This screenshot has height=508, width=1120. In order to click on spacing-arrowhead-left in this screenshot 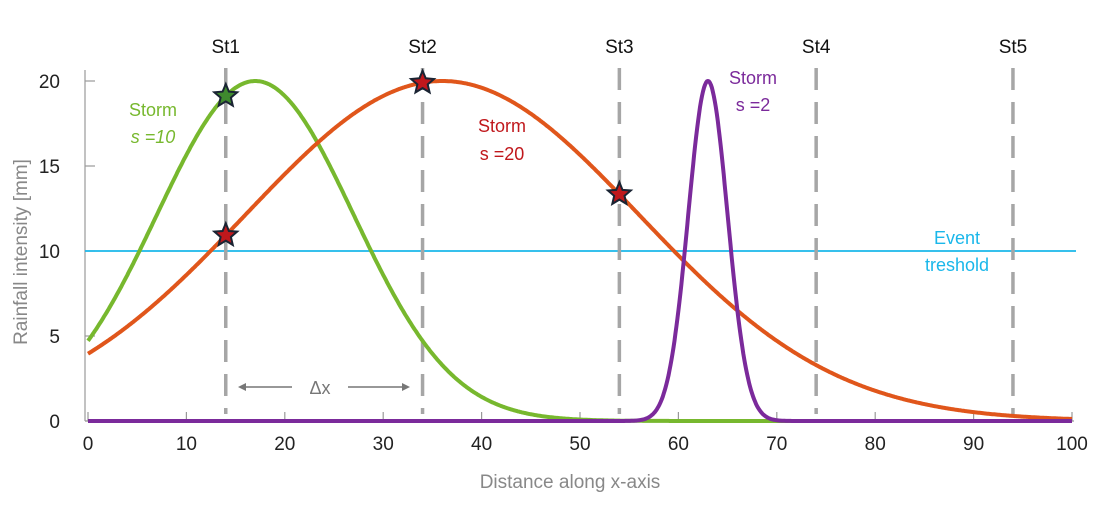, I will do `click(242, 387)`.